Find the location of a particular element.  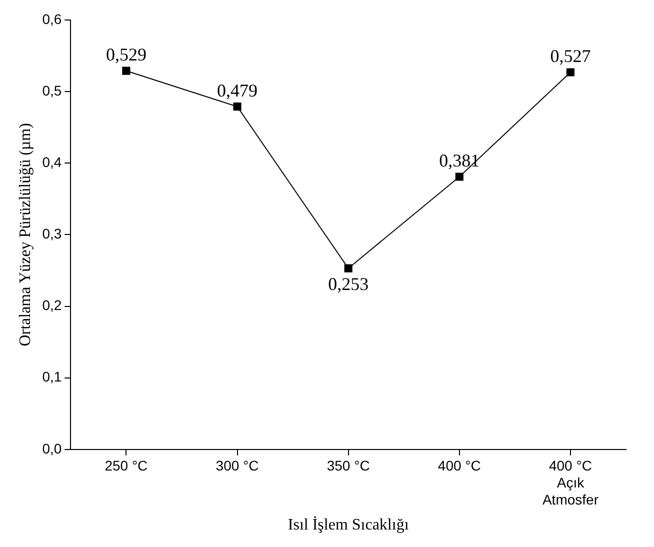

y-tick-label: 0,0 is located at coordinates (52, 448).